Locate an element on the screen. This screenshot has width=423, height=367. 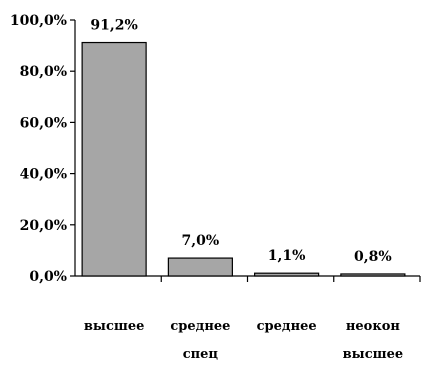
y-axis-ticks: 0,0% 20,0% 40,0% 60,0% 80,0% 100,0% is located at coordinates (42, 149).